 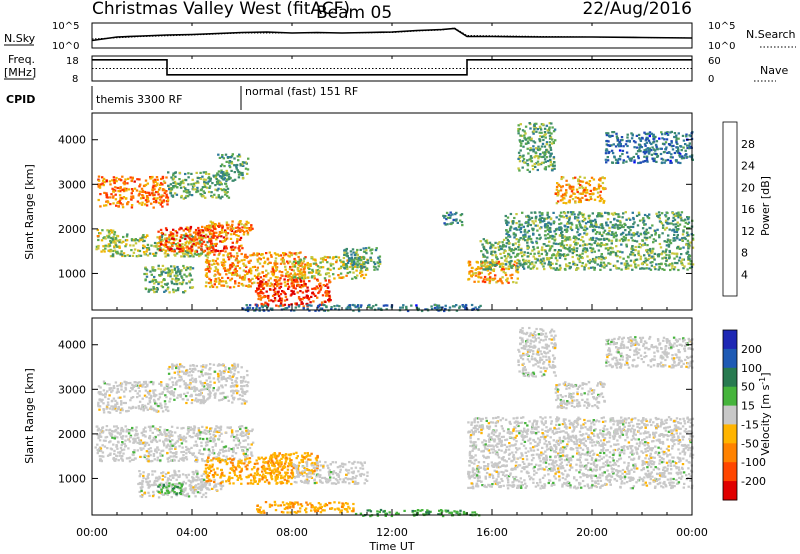 I want to click on nave-tick-top: 60, so click(x=714, y=61).